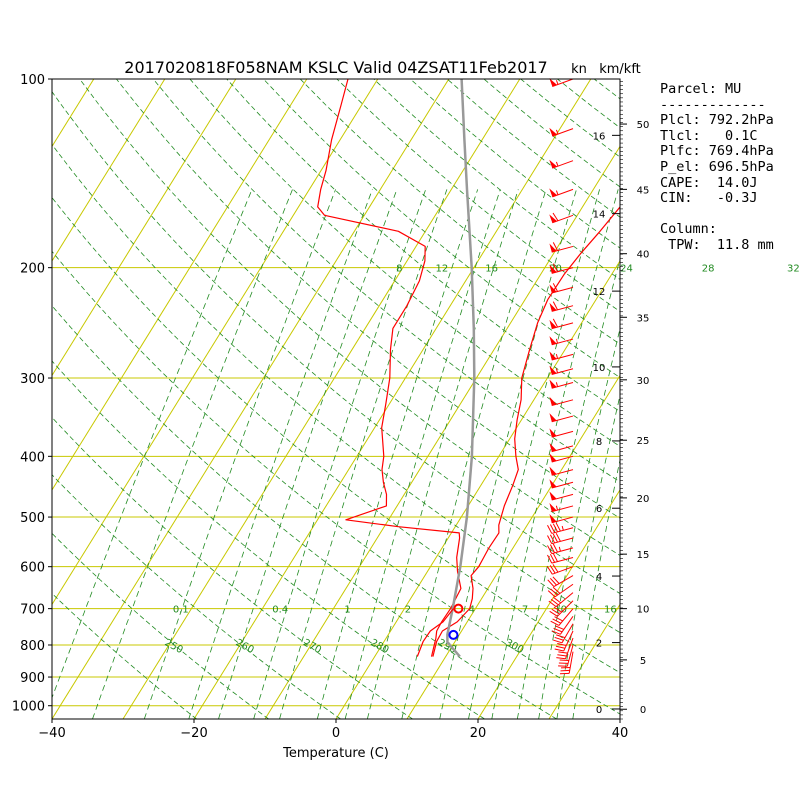 Image resolution: width=800 pixels, height=800 pixels. Describe the element at coordinates (599, 577) in the screenshot. I see `km-tick-label: 4` at that location.